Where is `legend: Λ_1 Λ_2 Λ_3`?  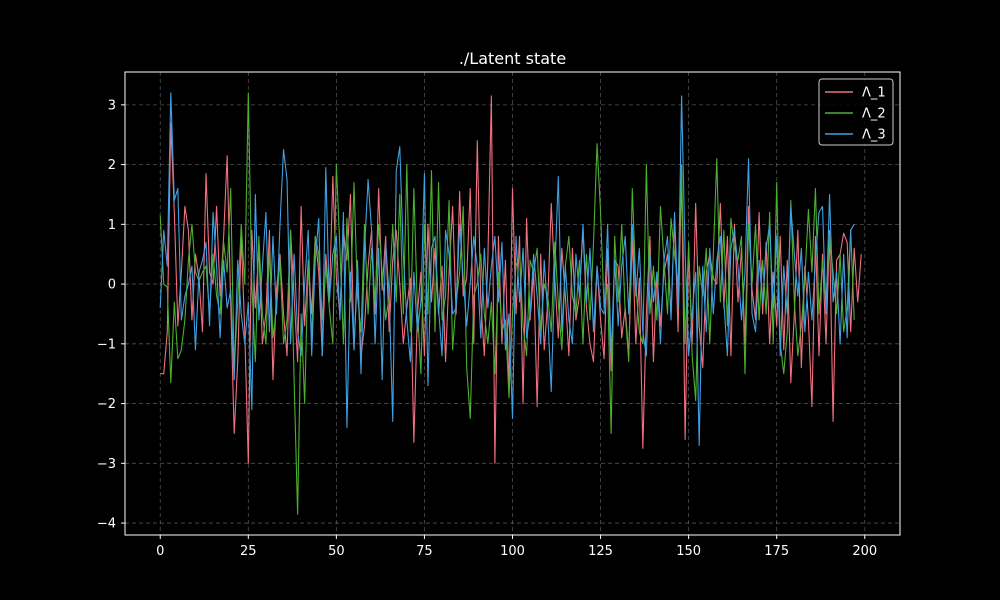
legend: Λ_1 Λ_2 Λ_3 is located at coordinates (856, 112).